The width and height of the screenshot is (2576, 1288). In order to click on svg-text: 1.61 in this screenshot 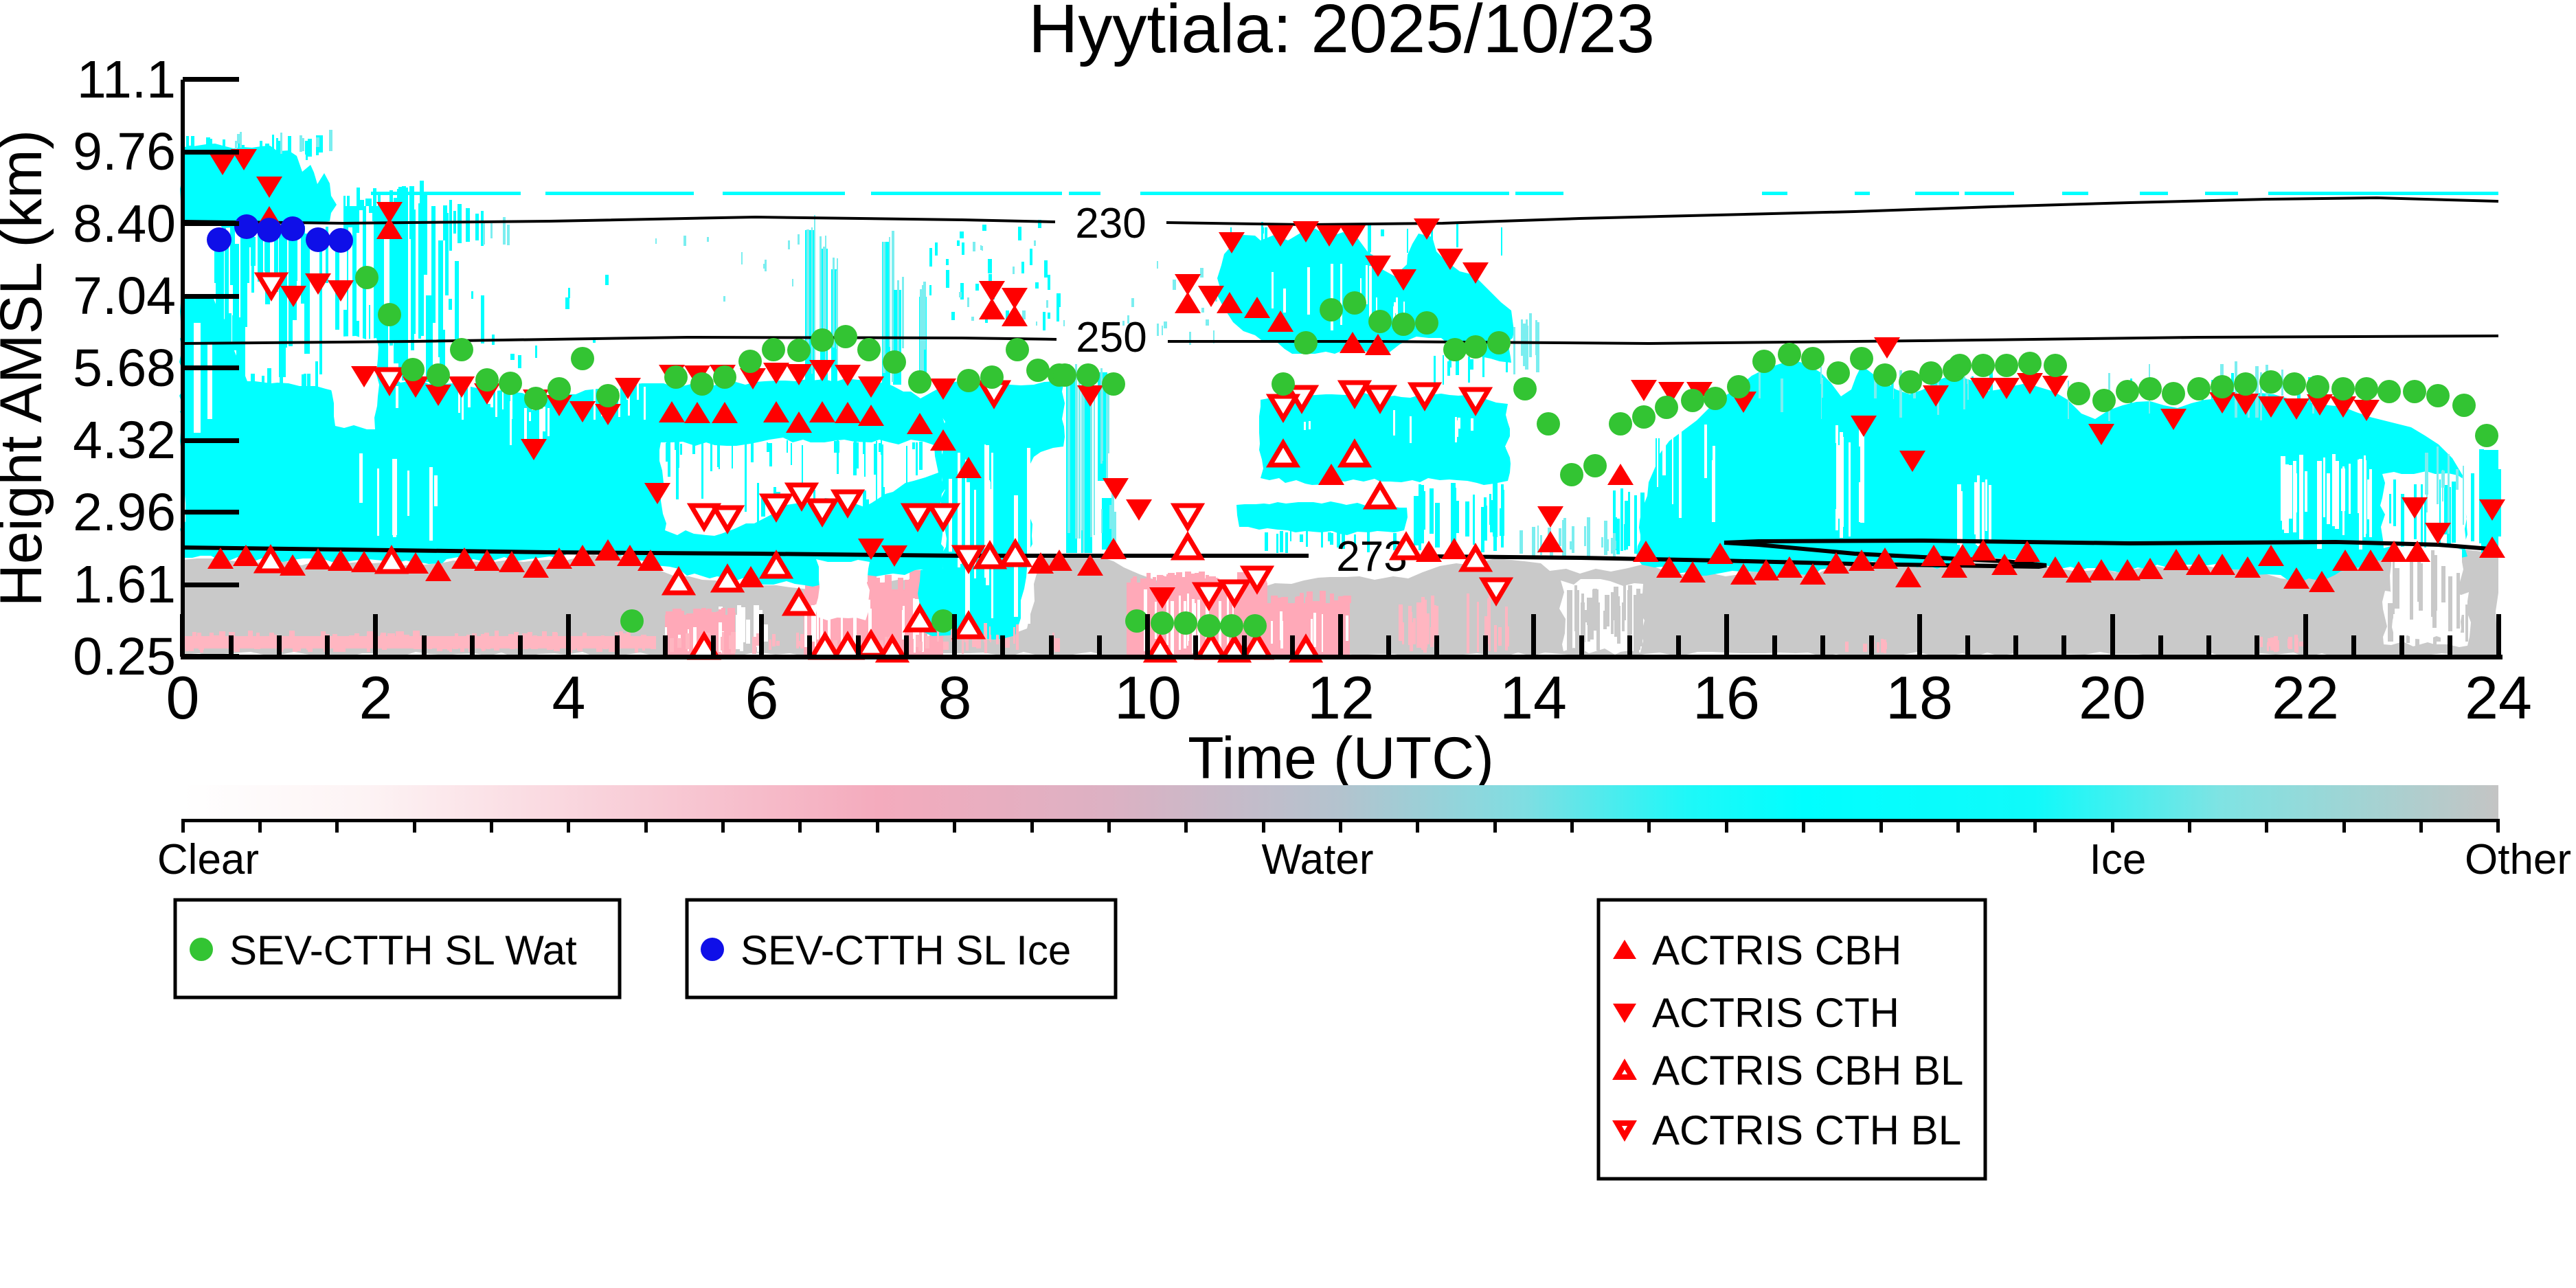, I will do `click(124, 584)`.